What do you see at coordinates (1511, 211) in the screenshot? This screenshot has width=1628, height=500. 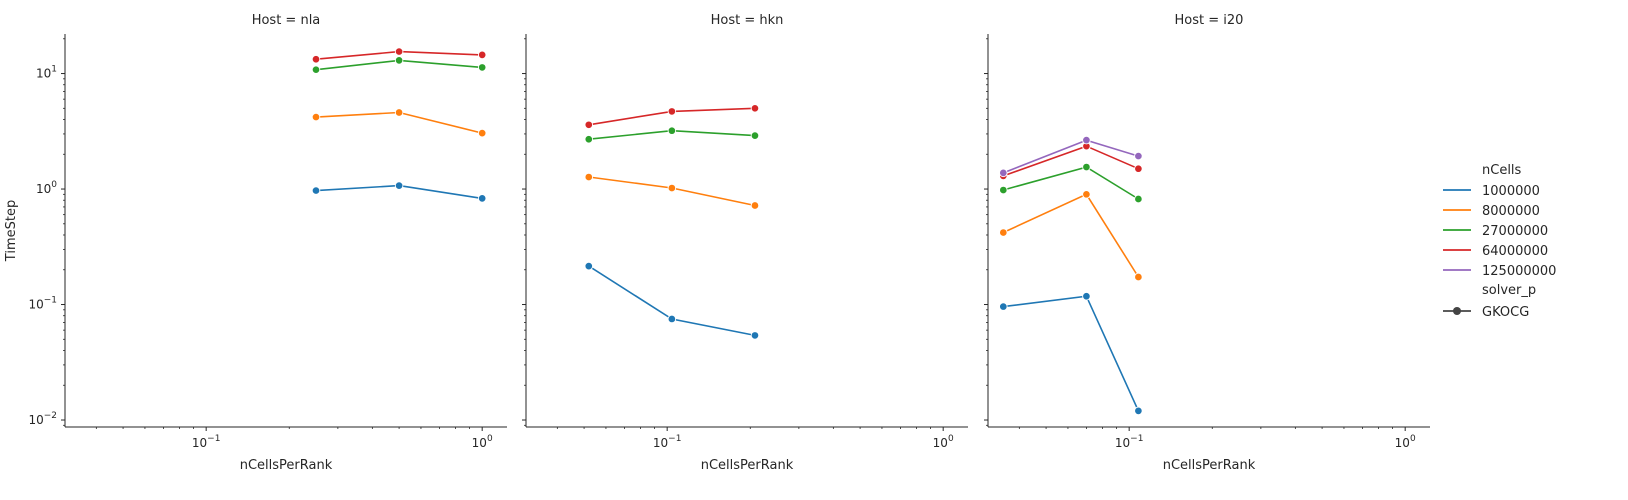 I see `legend-label: 8000000` at bounding box center [1511, 211].